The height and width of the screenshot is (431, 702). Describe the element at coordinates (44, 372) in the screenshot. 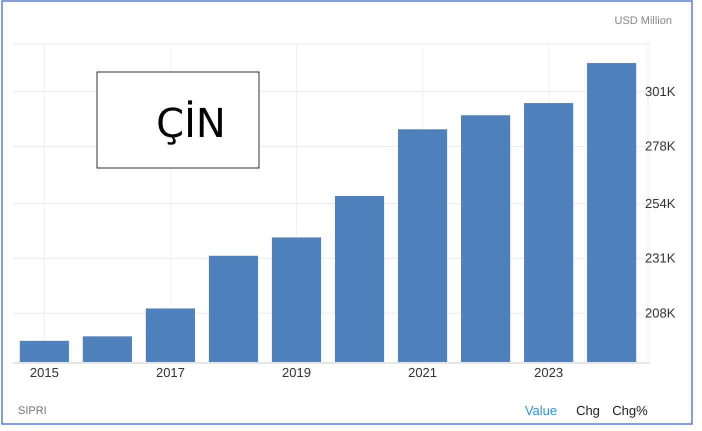

I see `x-tick-label: 2015` at that location.